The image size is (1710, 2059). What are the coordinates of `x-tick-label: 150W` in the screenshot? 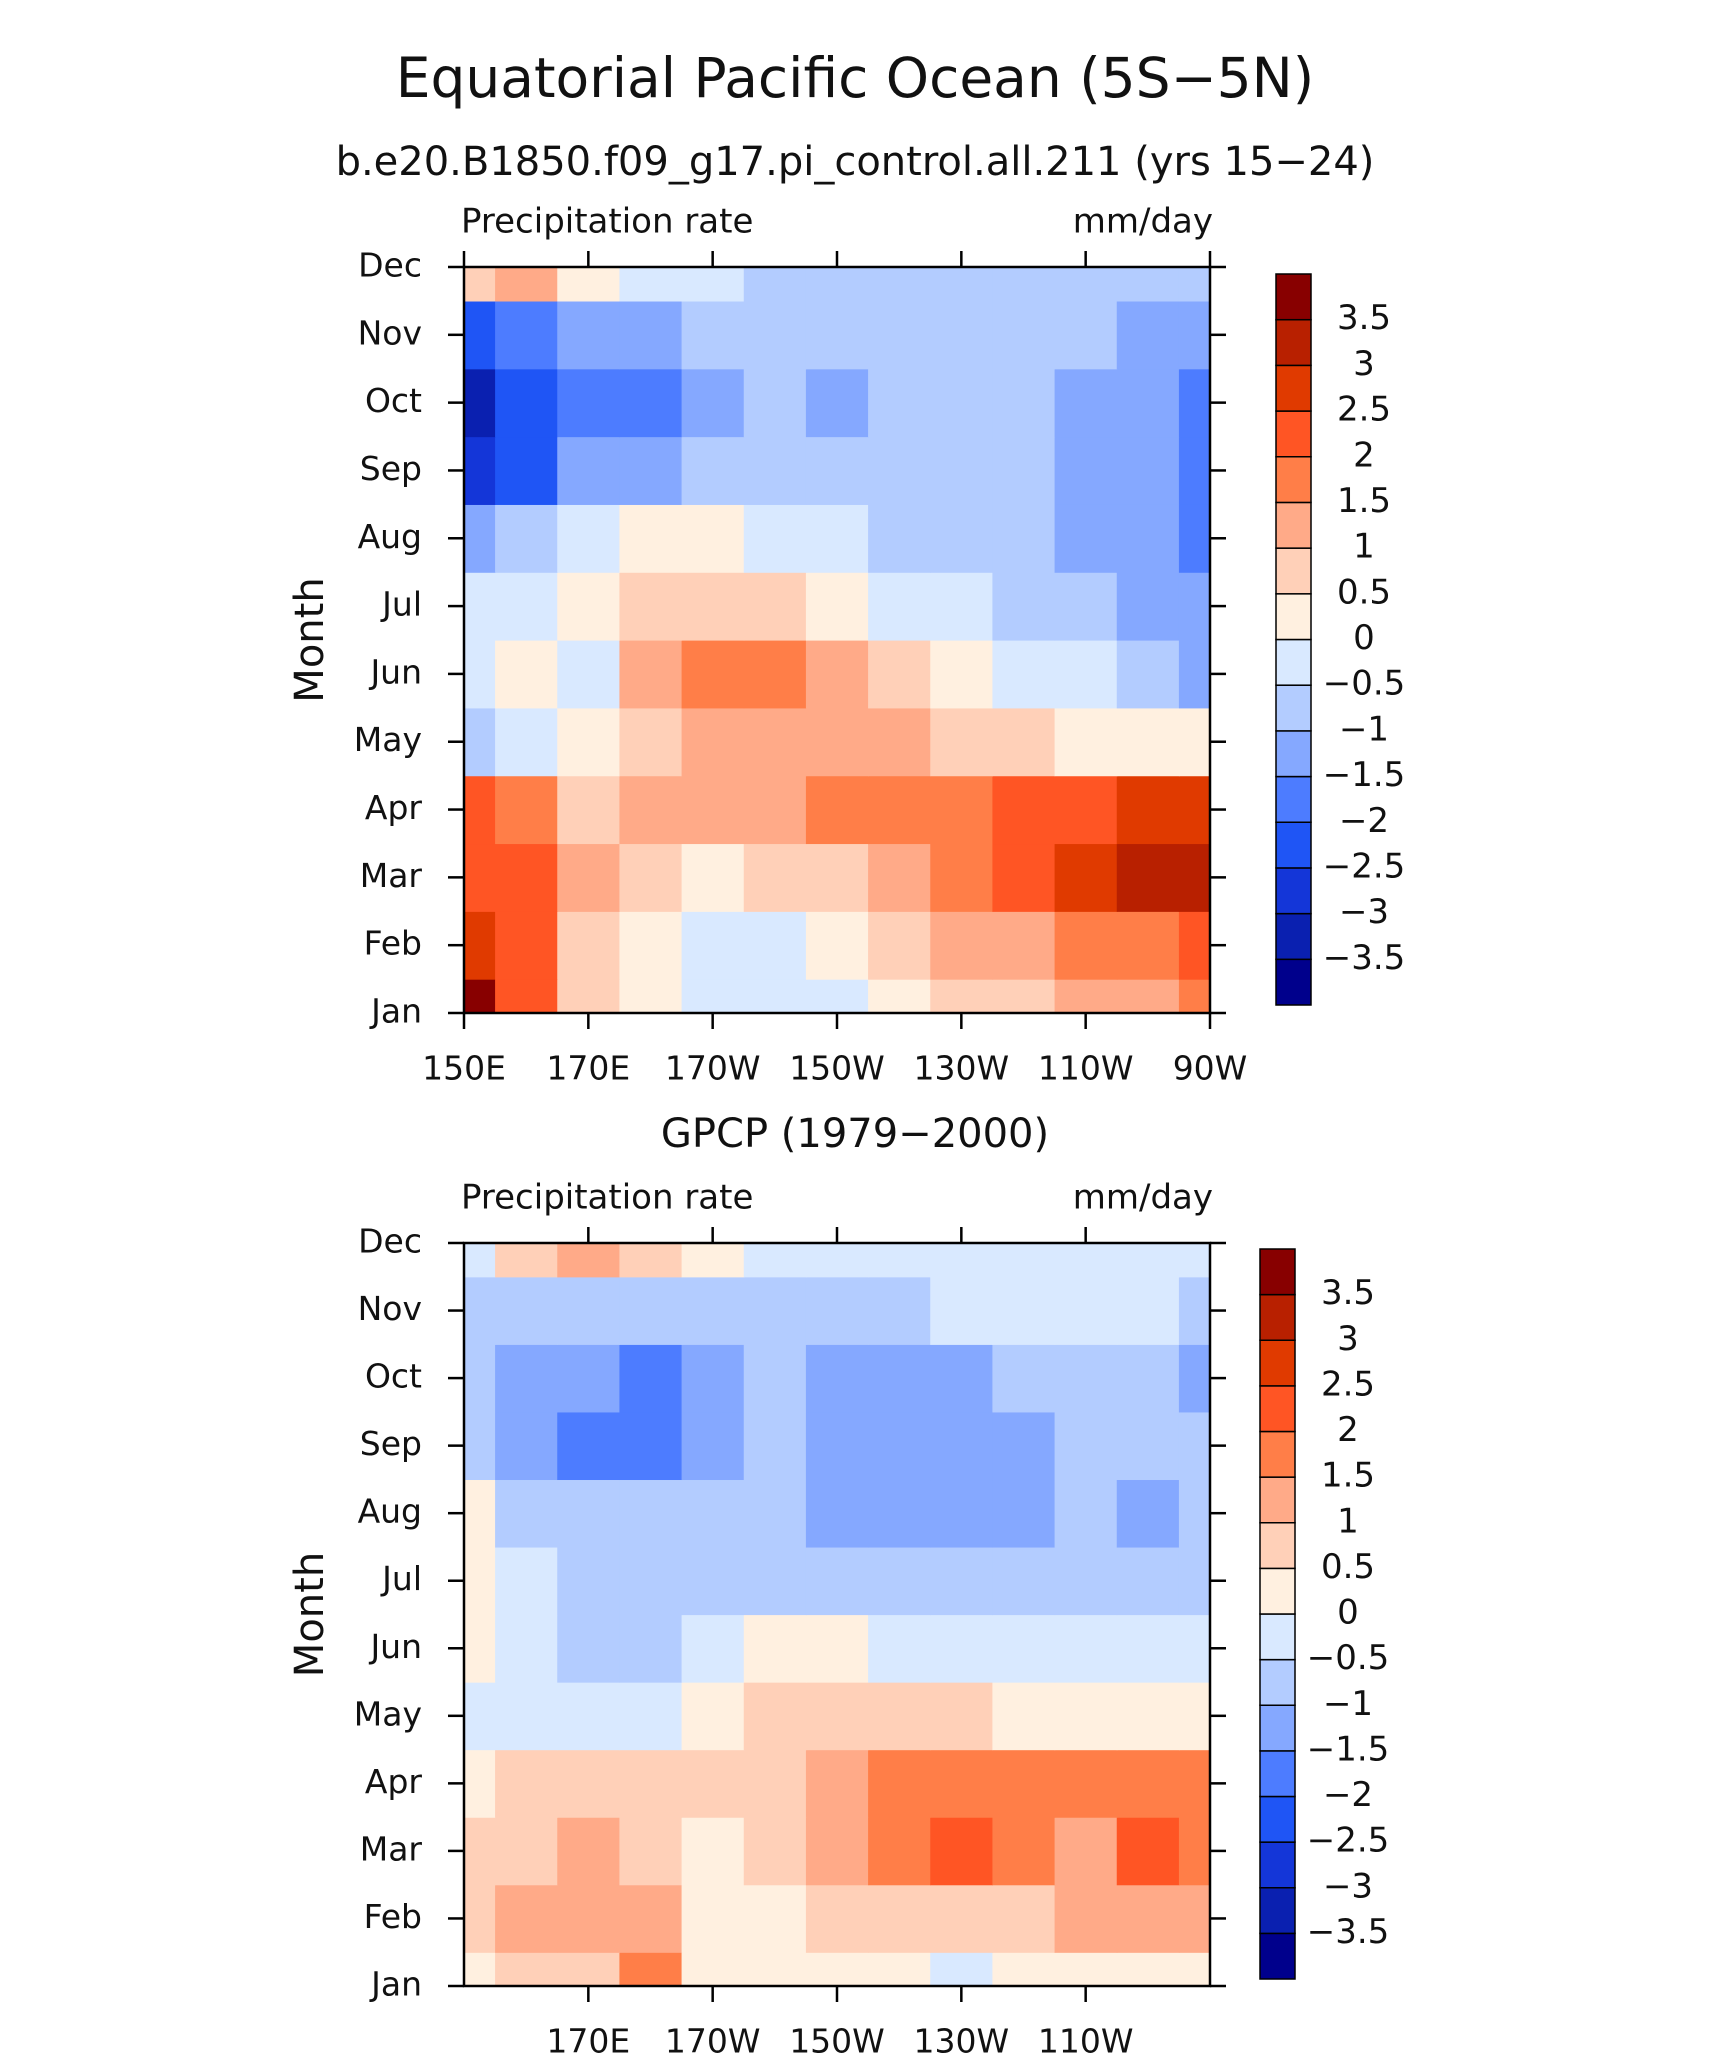 It's located at (837, 1068).